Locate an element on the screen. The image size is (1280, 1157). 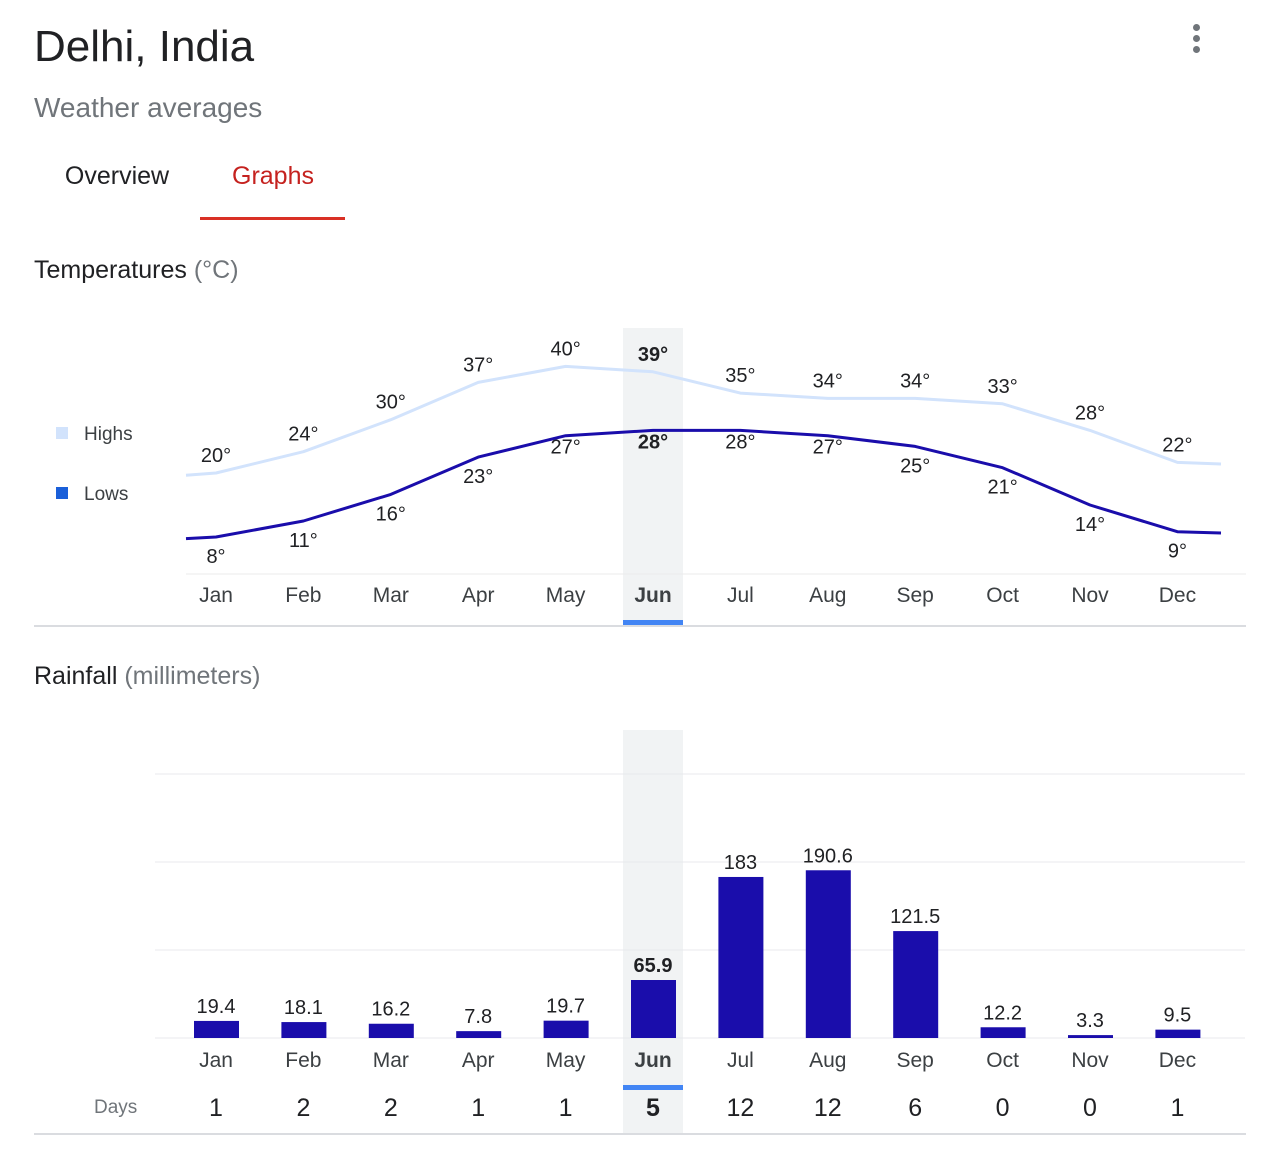
highs-data-label: 35° is located at coordinates (740, 376).